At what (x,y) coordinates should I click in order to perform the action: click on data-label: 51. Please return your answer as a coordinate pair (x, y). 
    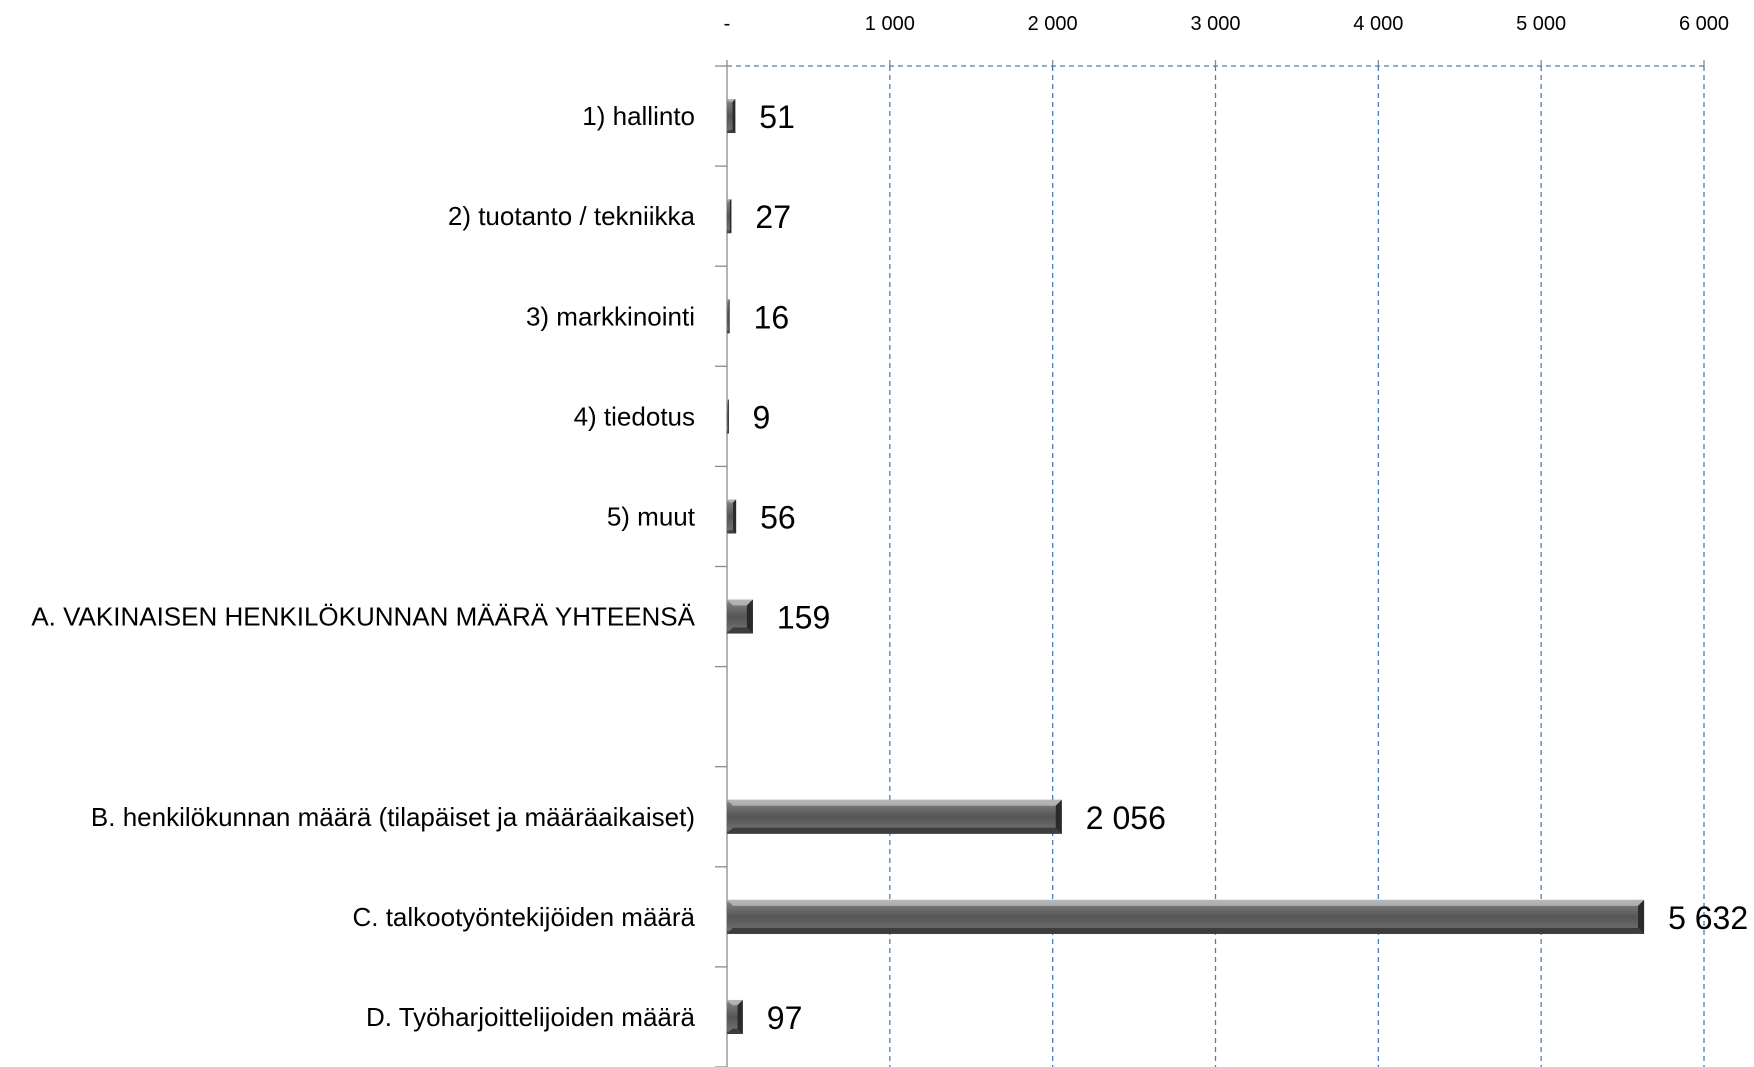
    Looking at the image, I should click on (777, 117).